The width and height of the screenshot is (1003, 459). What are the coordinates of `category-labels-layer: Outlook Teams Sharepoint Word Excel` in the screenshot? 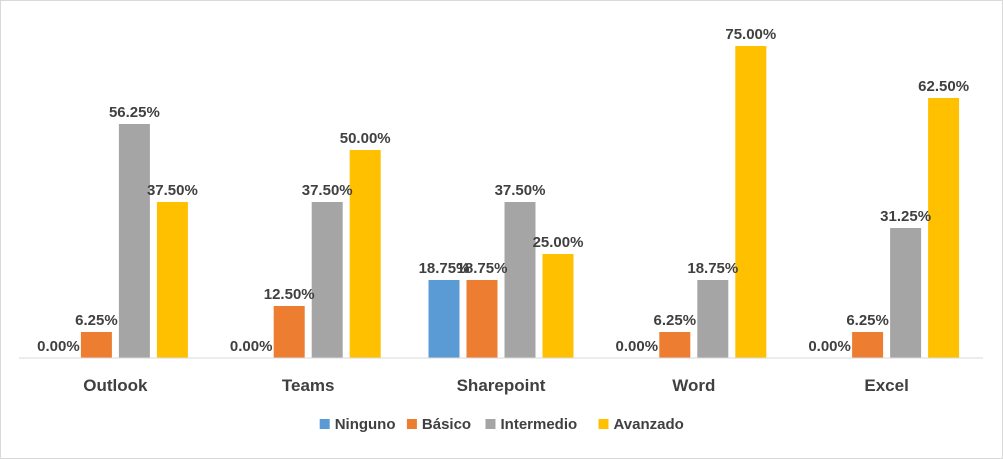 It's located at (496, 385).